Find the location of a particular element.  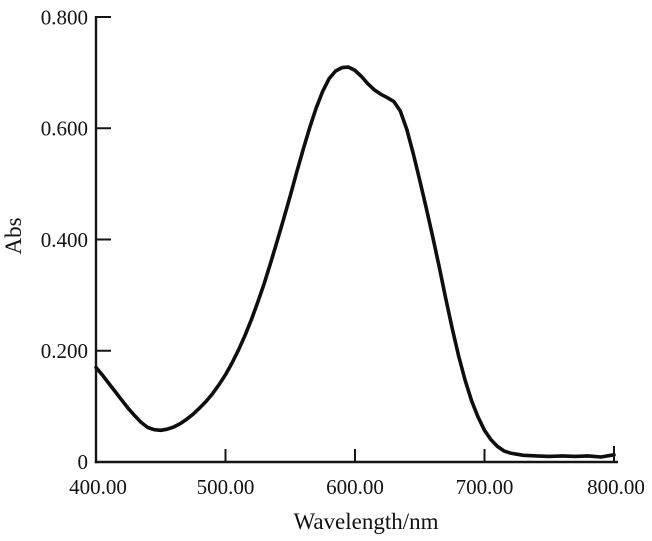

y-tick-marks is located at coordinates (103, 184).